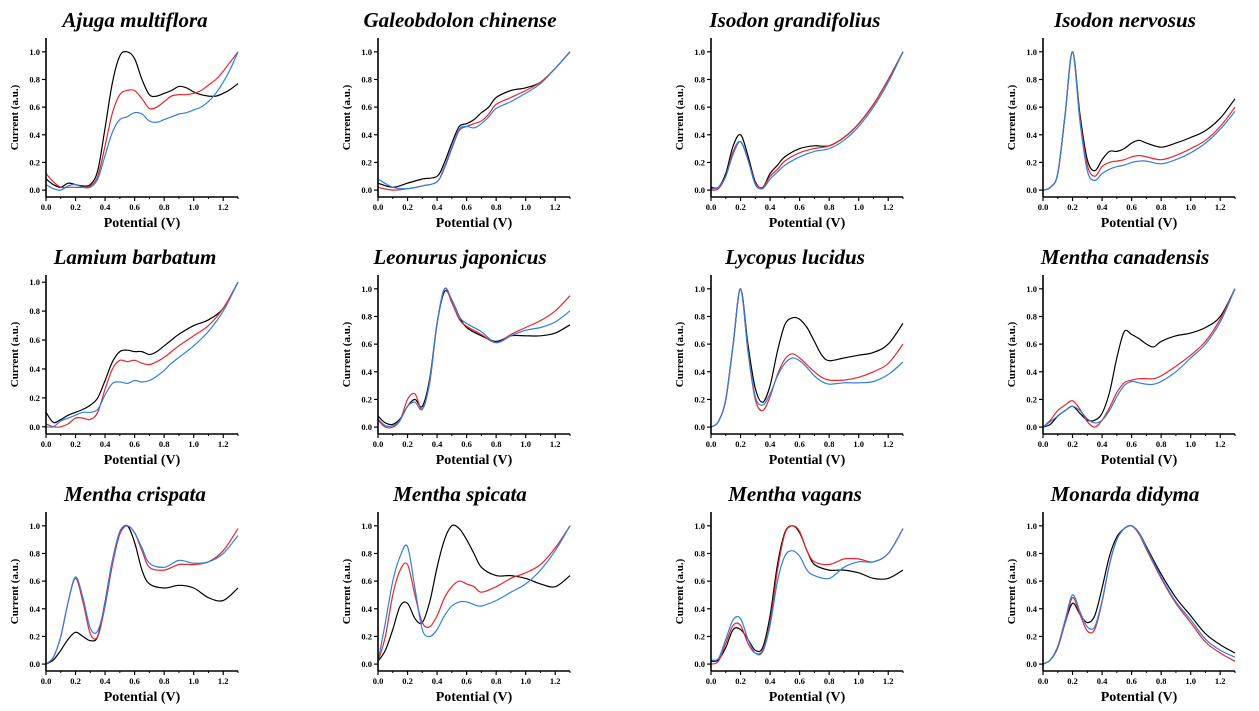  Describe the element at coordinates (795, 20) in the screenshot. I see `chart-title: Isodon grandifolius` at that location.